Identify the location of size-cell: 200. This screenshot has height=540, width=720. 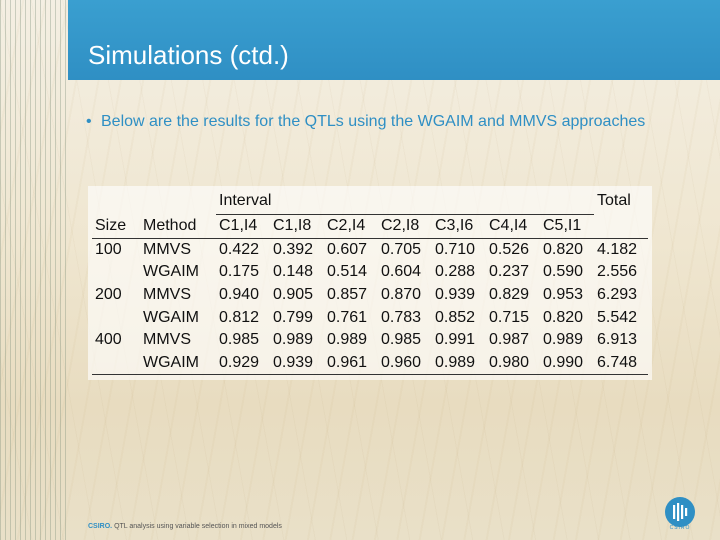
(108, 295).